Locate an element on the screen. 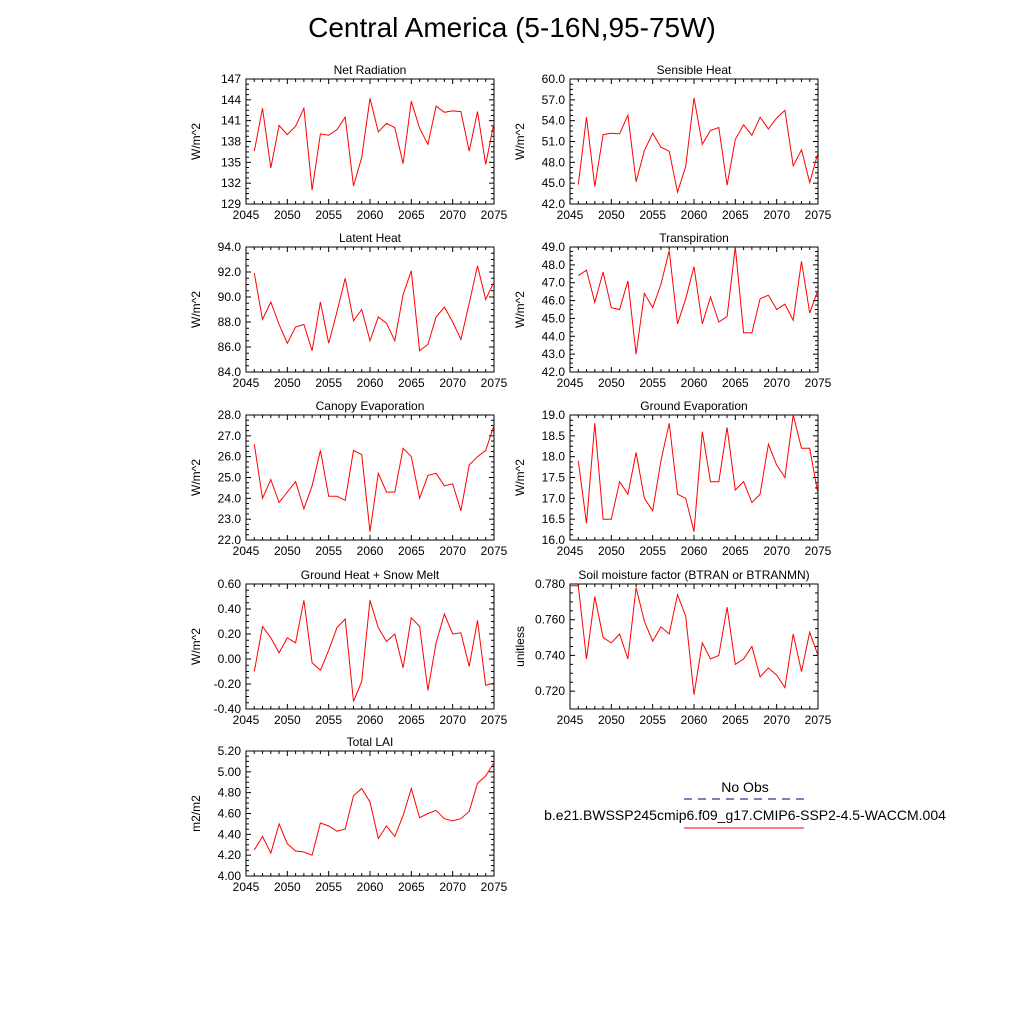 This screenshot has width=1024, height=1024. y-tick-label: 22.0 is located at coordinates (230, 540).